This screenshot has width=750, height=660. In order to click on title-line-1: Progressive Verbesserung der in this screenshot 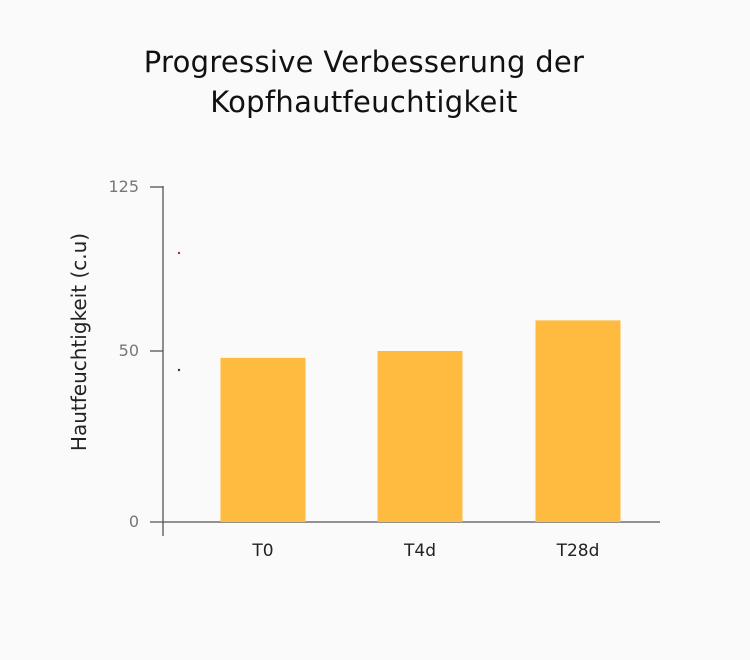, I will do `click(364, 62)`.